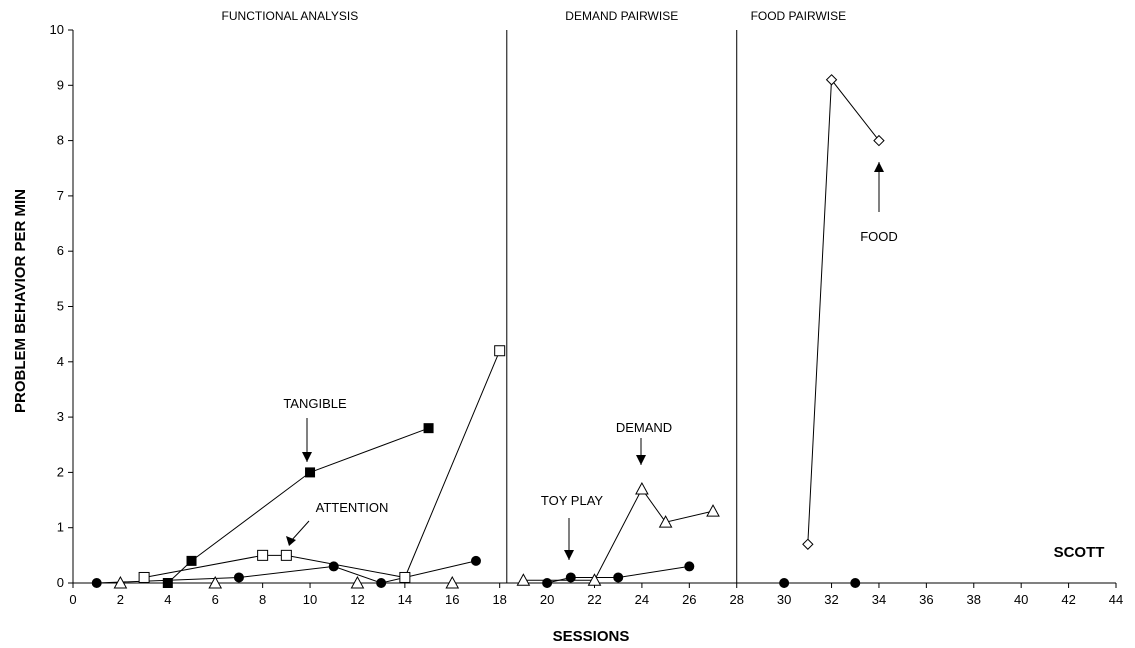 The height and width of the screenshot is (648, 1135). Describe the element at coordinates (60, 582) in the screenshot. I see `y-tick-label-0: 0` at that location.